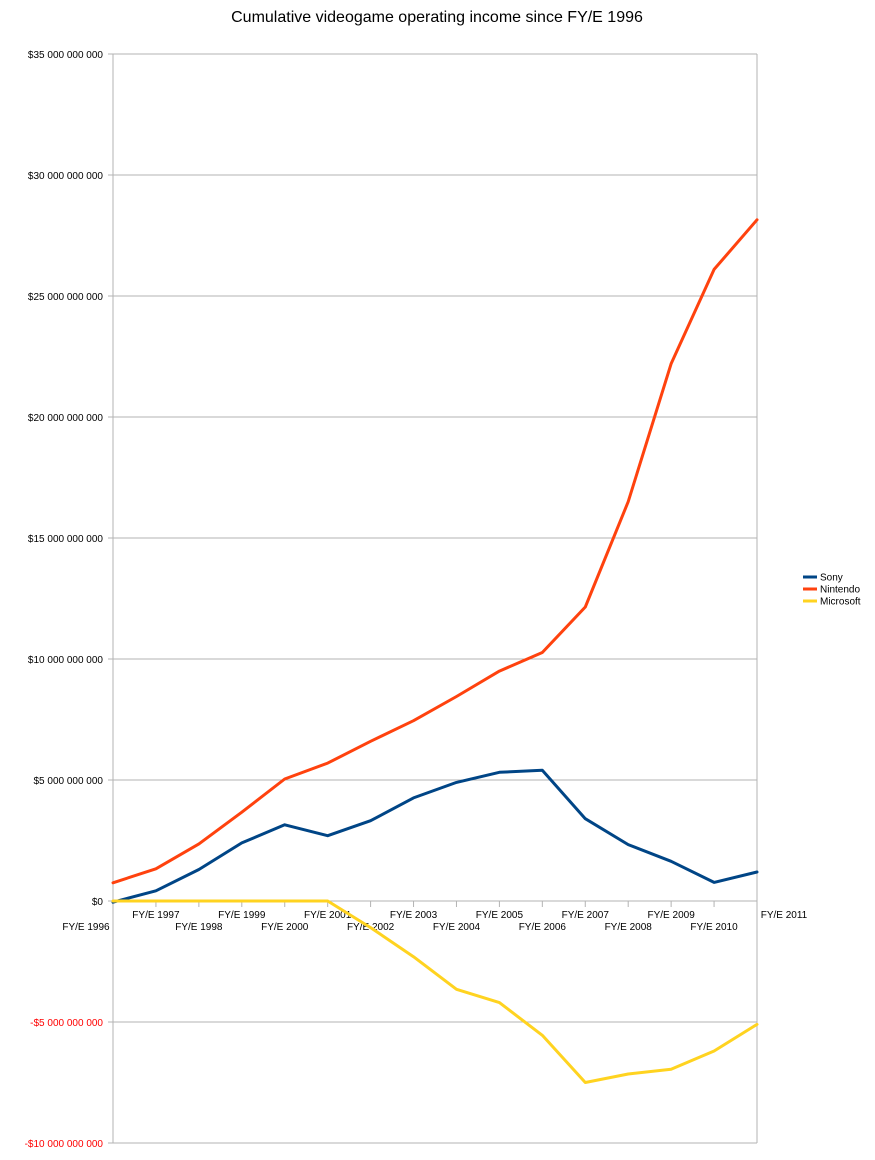 This screenshot has width=875, height=1160. What do you see at coordinates (714, 927) in the screenshot?
I see `x-tick-label: FY/E 2010` at bounding box center [714, 927].